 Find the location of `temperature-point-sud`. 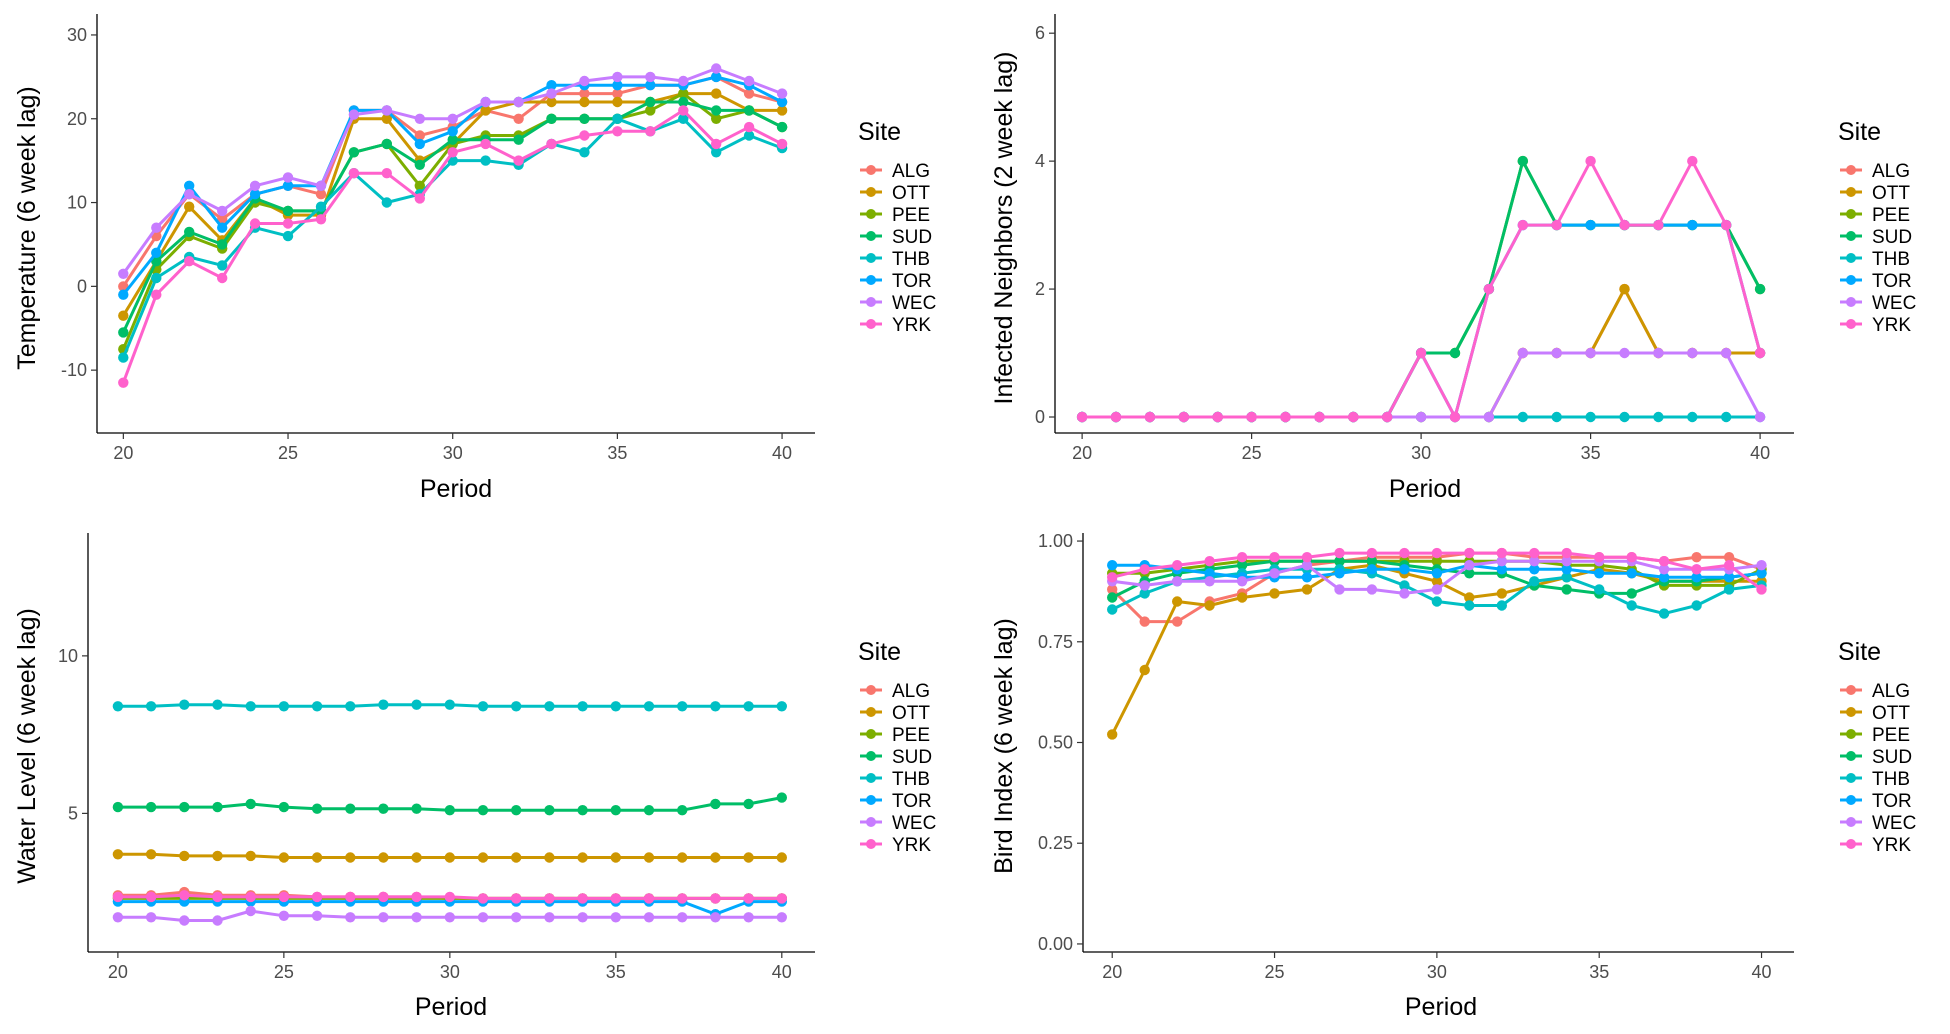

temperature-point-sud is located at coordinates (189, 232).